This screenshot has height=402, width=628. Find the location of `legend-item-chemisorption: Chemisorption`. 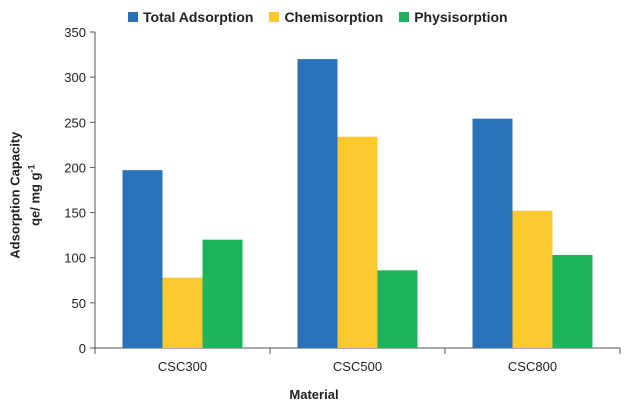

legend-item-chemisorption: Chemisorption is located at coordinates (326, 17).